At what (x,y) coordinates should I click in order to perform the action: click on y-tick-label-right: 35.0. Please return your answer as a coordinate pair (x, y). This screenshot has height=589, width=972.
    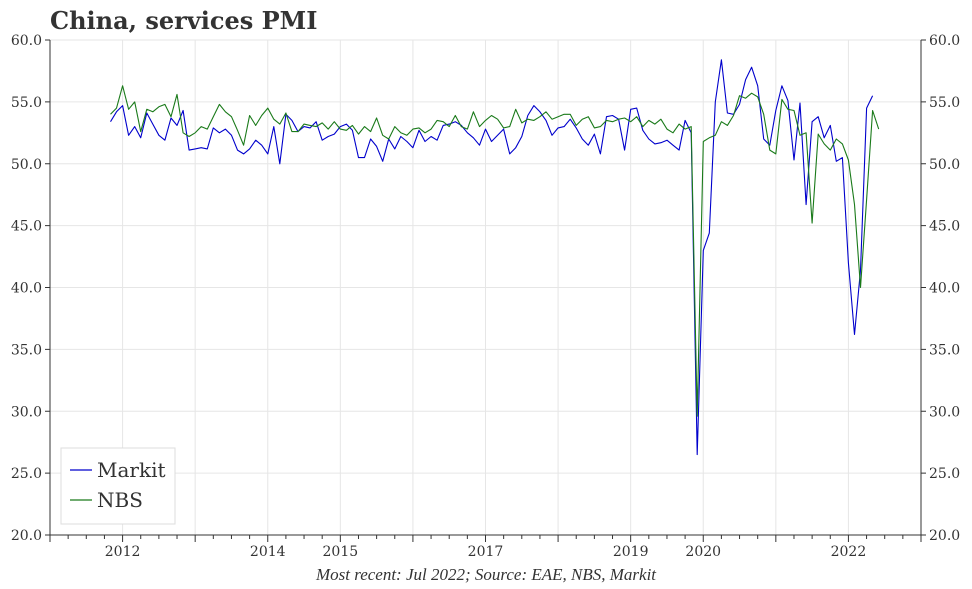
    Looking at the image, I should click on (944, 350).